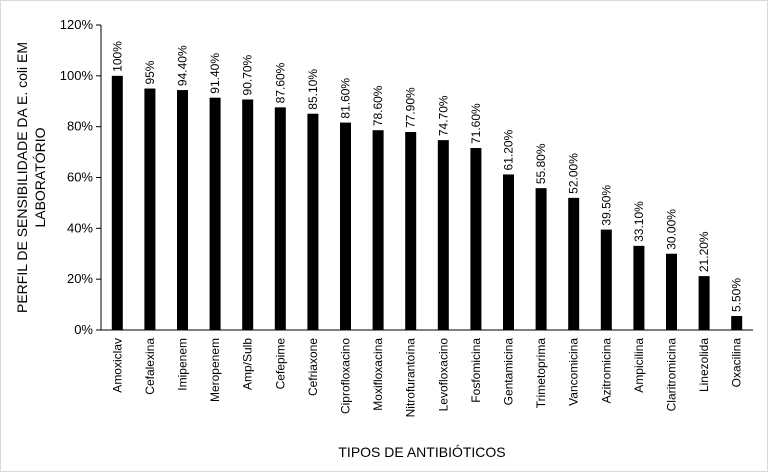  Describe the element at coordinates (443, 375) in the screenshot. I see `category-label: Levofloxacino` at that location.